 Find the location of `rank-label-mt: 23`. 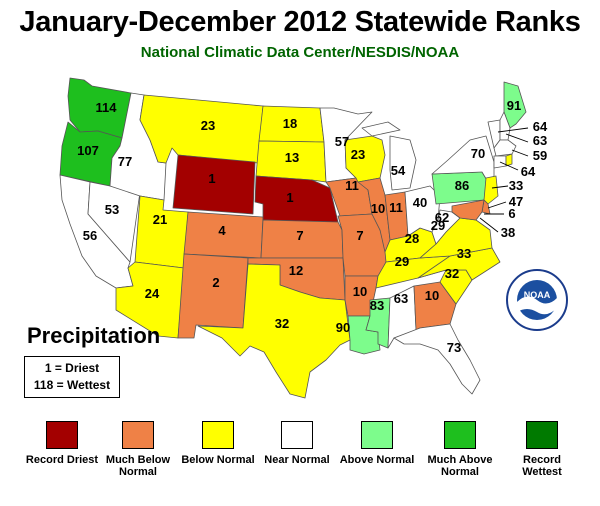

rank-label-mt: 23 is located at coordinates (208, 125).